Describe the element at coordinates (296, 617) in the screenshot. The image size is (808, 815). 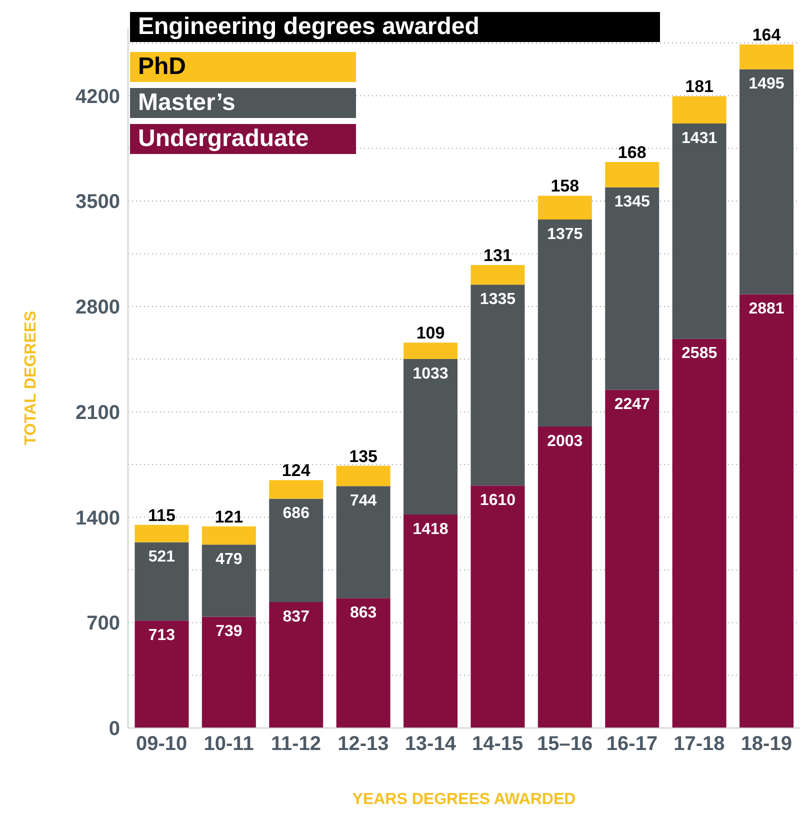
I see `data-label: 837` at that location.